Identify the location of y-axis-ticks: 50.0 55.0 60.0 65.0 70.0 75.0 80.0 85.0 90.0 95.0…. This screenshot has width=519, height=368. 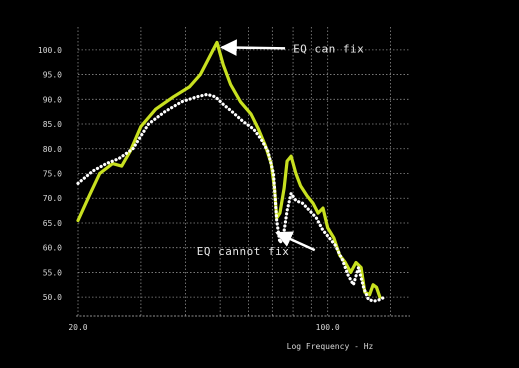
(50, 174).